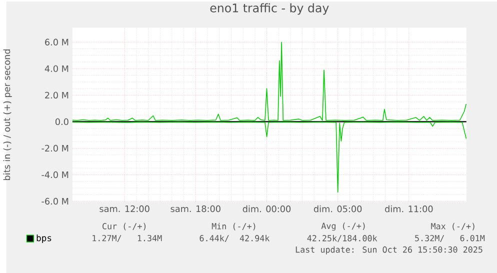 The image size is (497, 273). What do you see at coordinates (235, 238) in the screenshot?
I see `text: 6.44k/ 42.94k` at bounding box center [235, 238].